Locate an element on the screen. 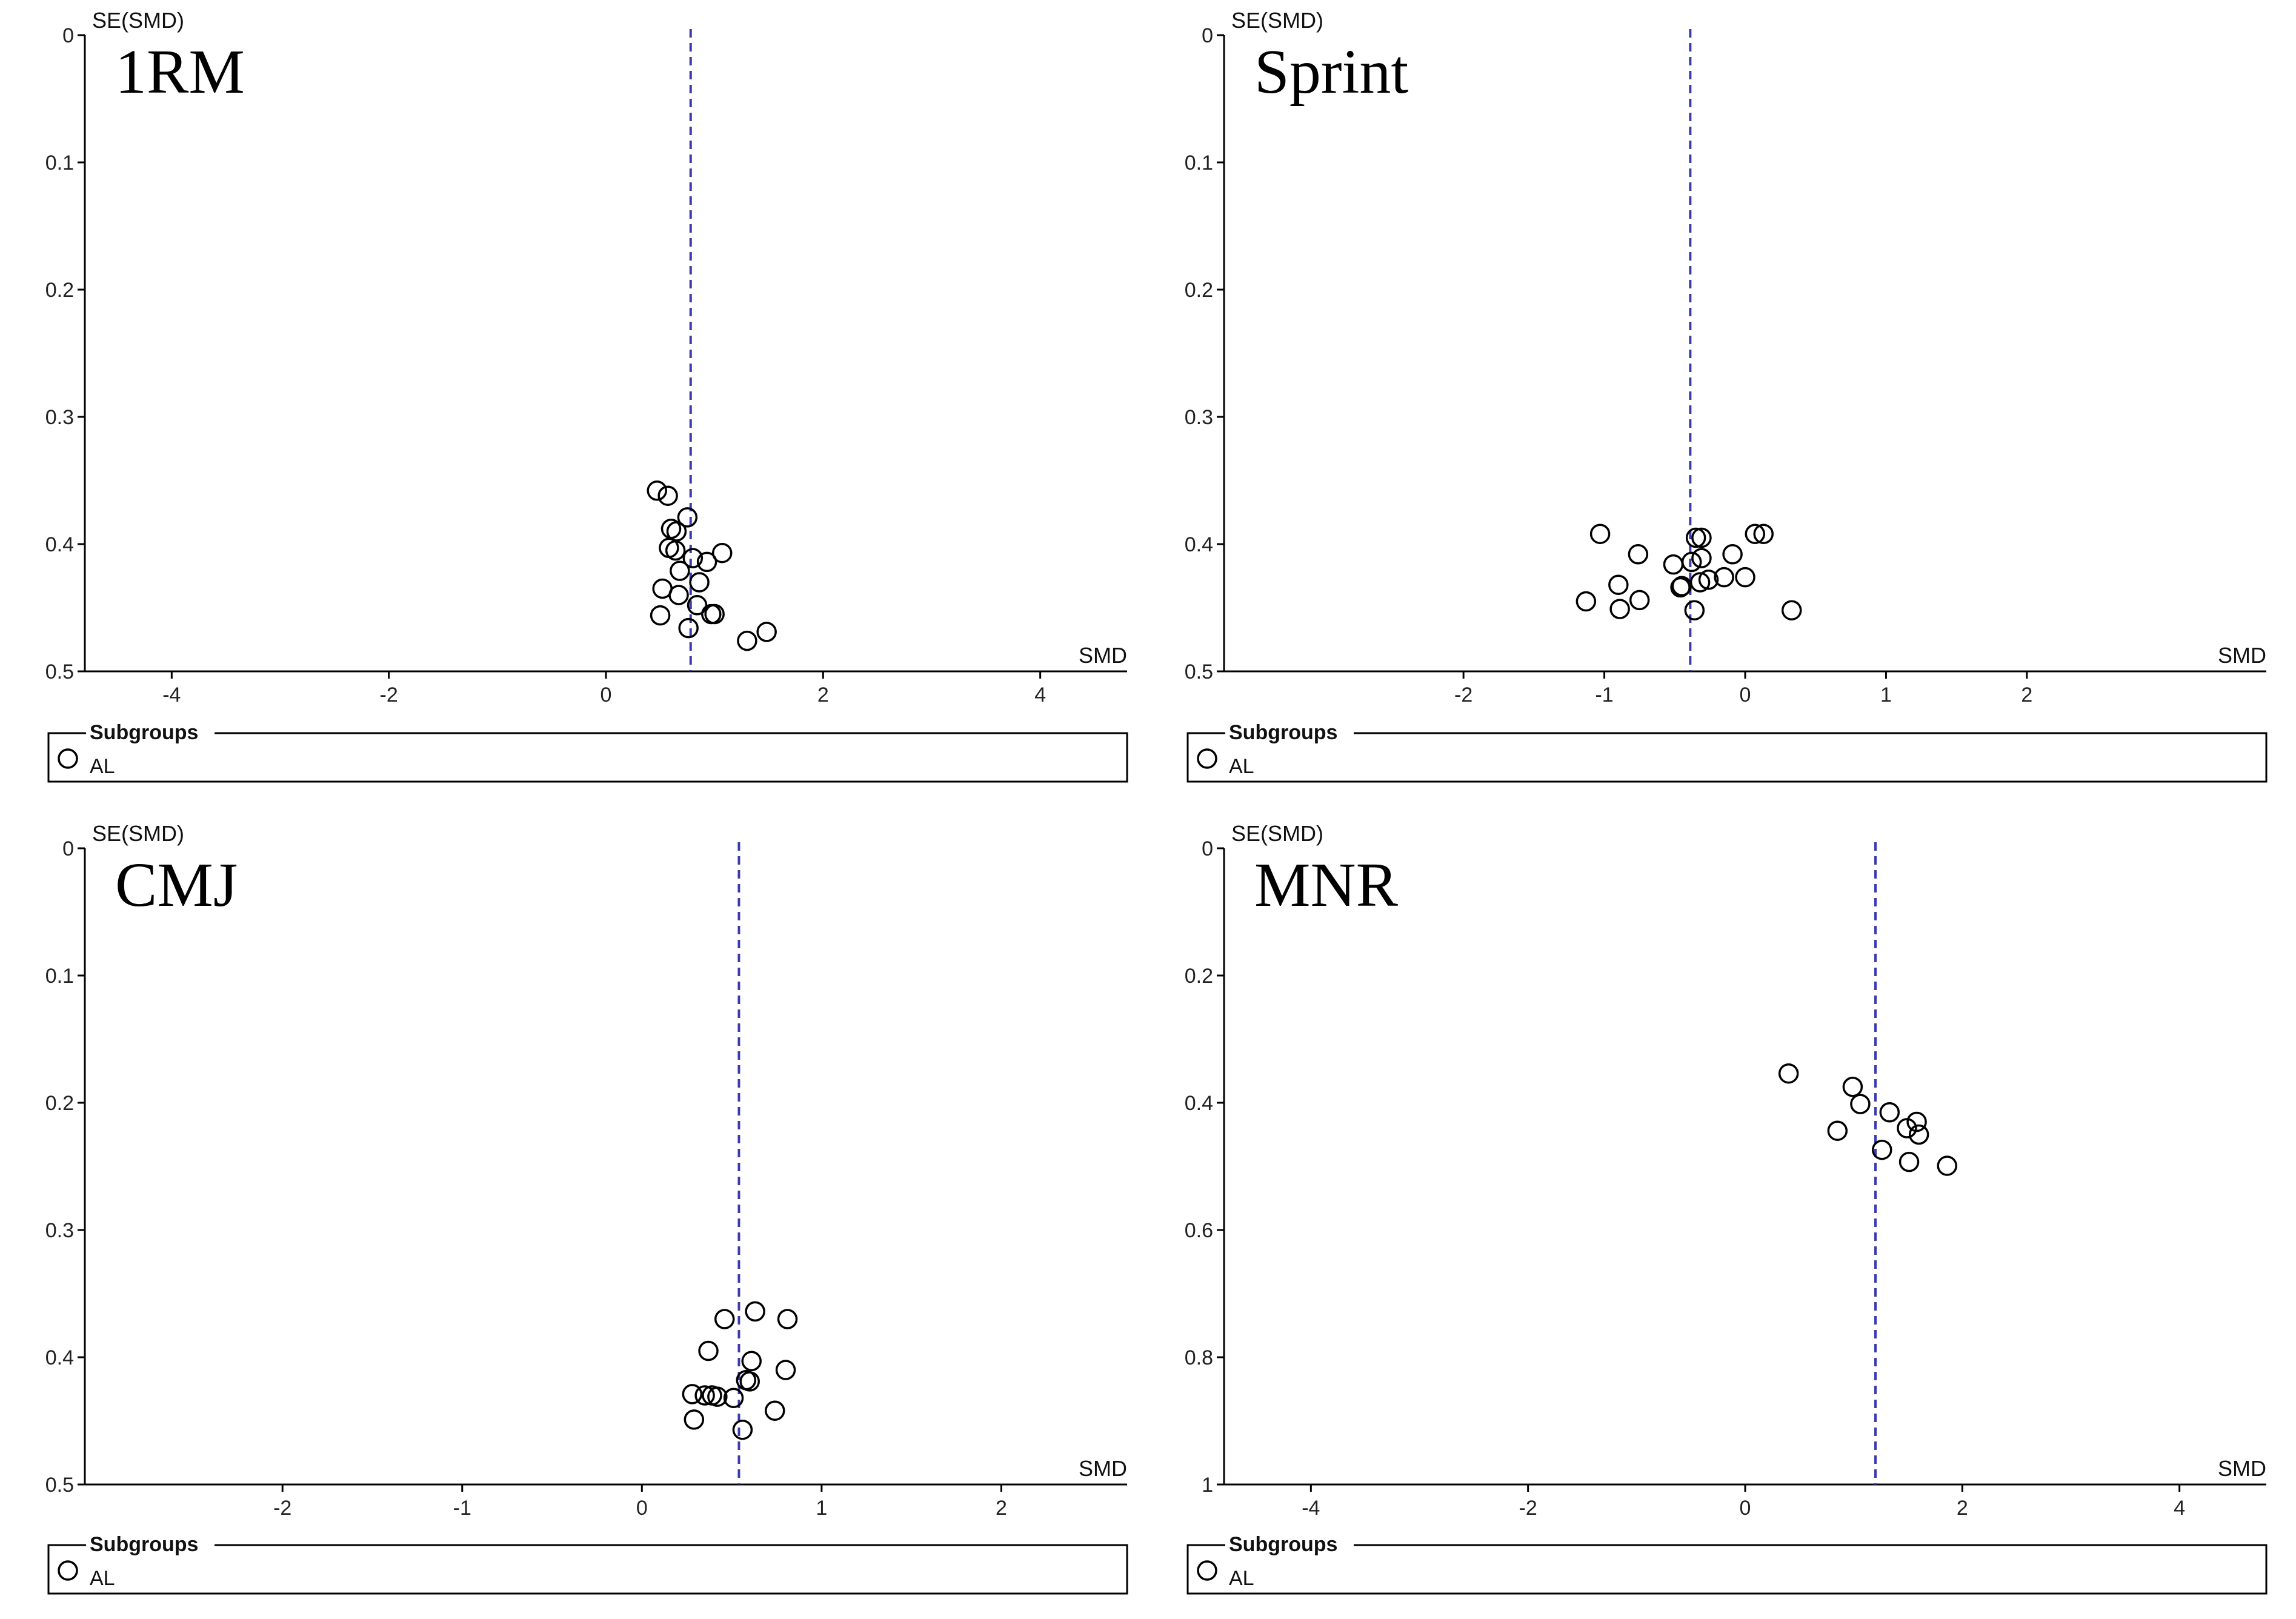 This screenshot has height=1619, width=2296. x-tick-label: 1 is located at coordinates (1886, 694).